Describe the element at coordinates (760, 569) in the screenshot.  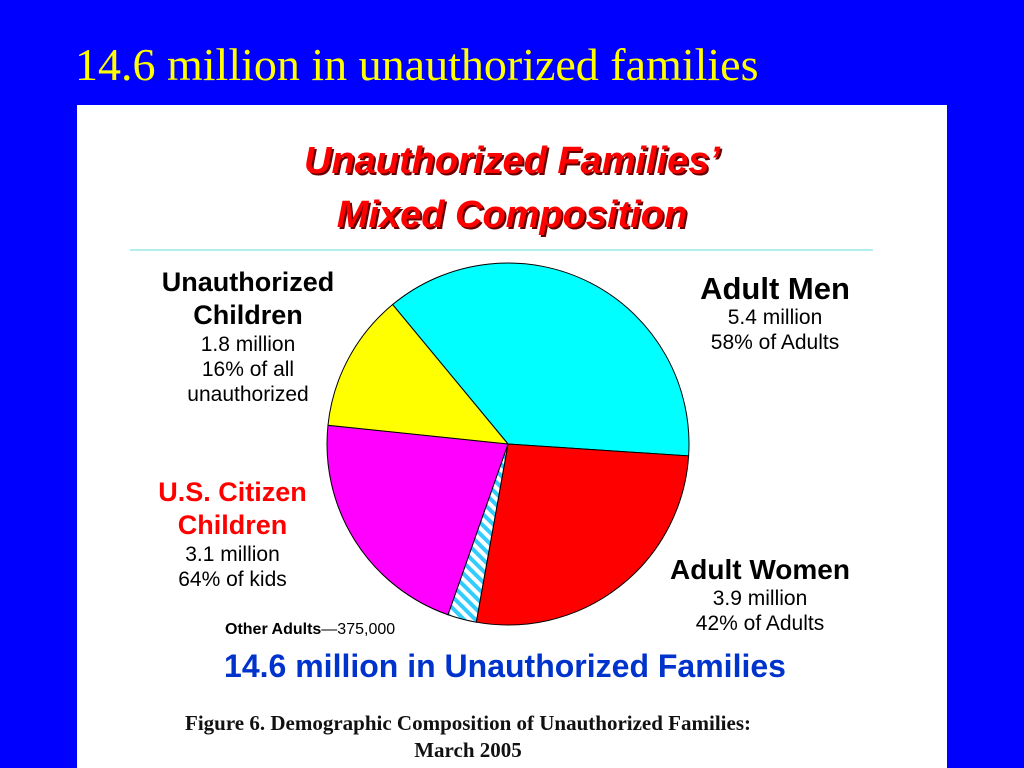
I see `category-label: Adult Women` at that location.